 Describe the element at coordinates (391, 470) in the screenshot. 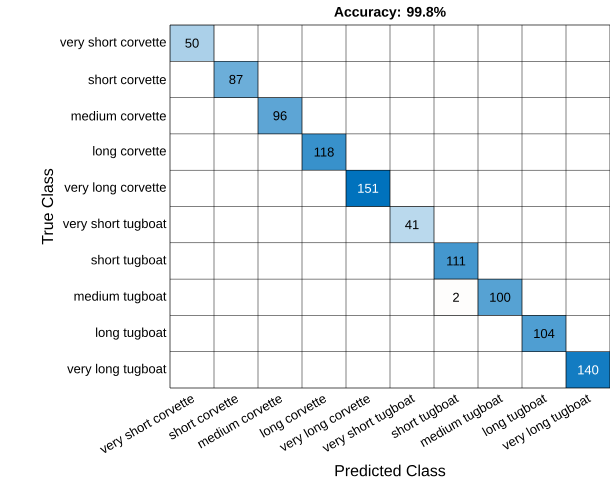

I see `x-axis-title: Predicted Class` at that location.